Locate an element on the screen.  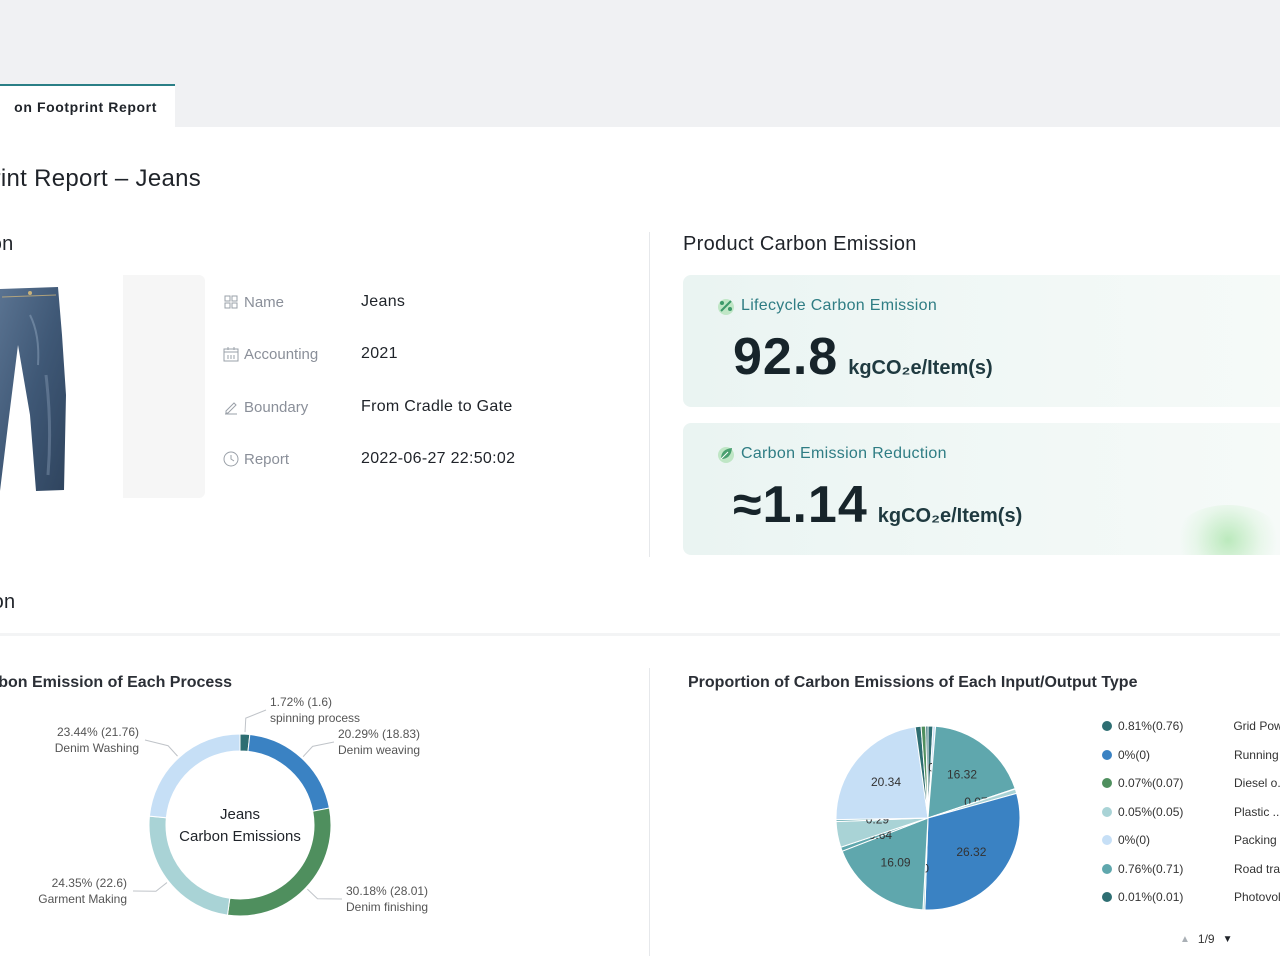
donut-value-label: 20.29% (18.83) is located at coordinates (379, 734).